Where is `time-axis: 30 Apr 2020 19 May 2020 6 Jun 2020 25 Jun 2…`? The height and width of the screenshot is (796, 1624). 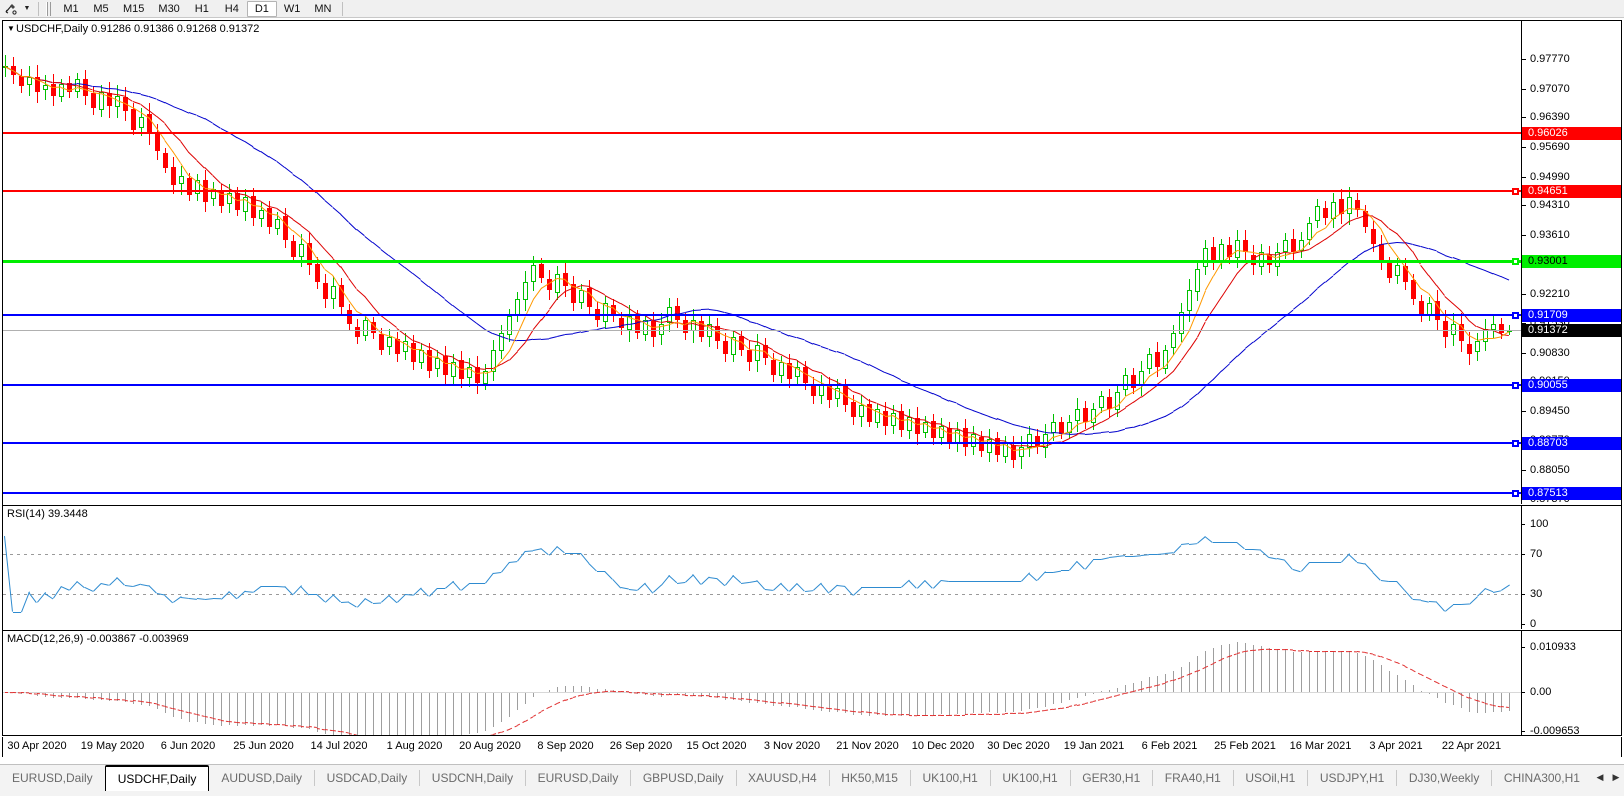
time-axis: 30 Apr 2020 19 May 2020 6 Jun 2020 25 Jun 2… is located at coordinates (812, 747).